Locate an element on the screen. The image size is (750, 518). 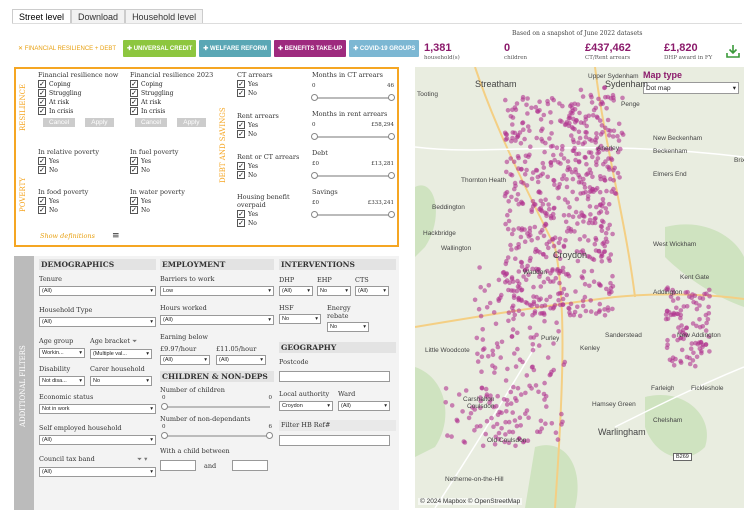
checkbox-rentct-yes: ✓ Yes is located at coordinates (248, 166).